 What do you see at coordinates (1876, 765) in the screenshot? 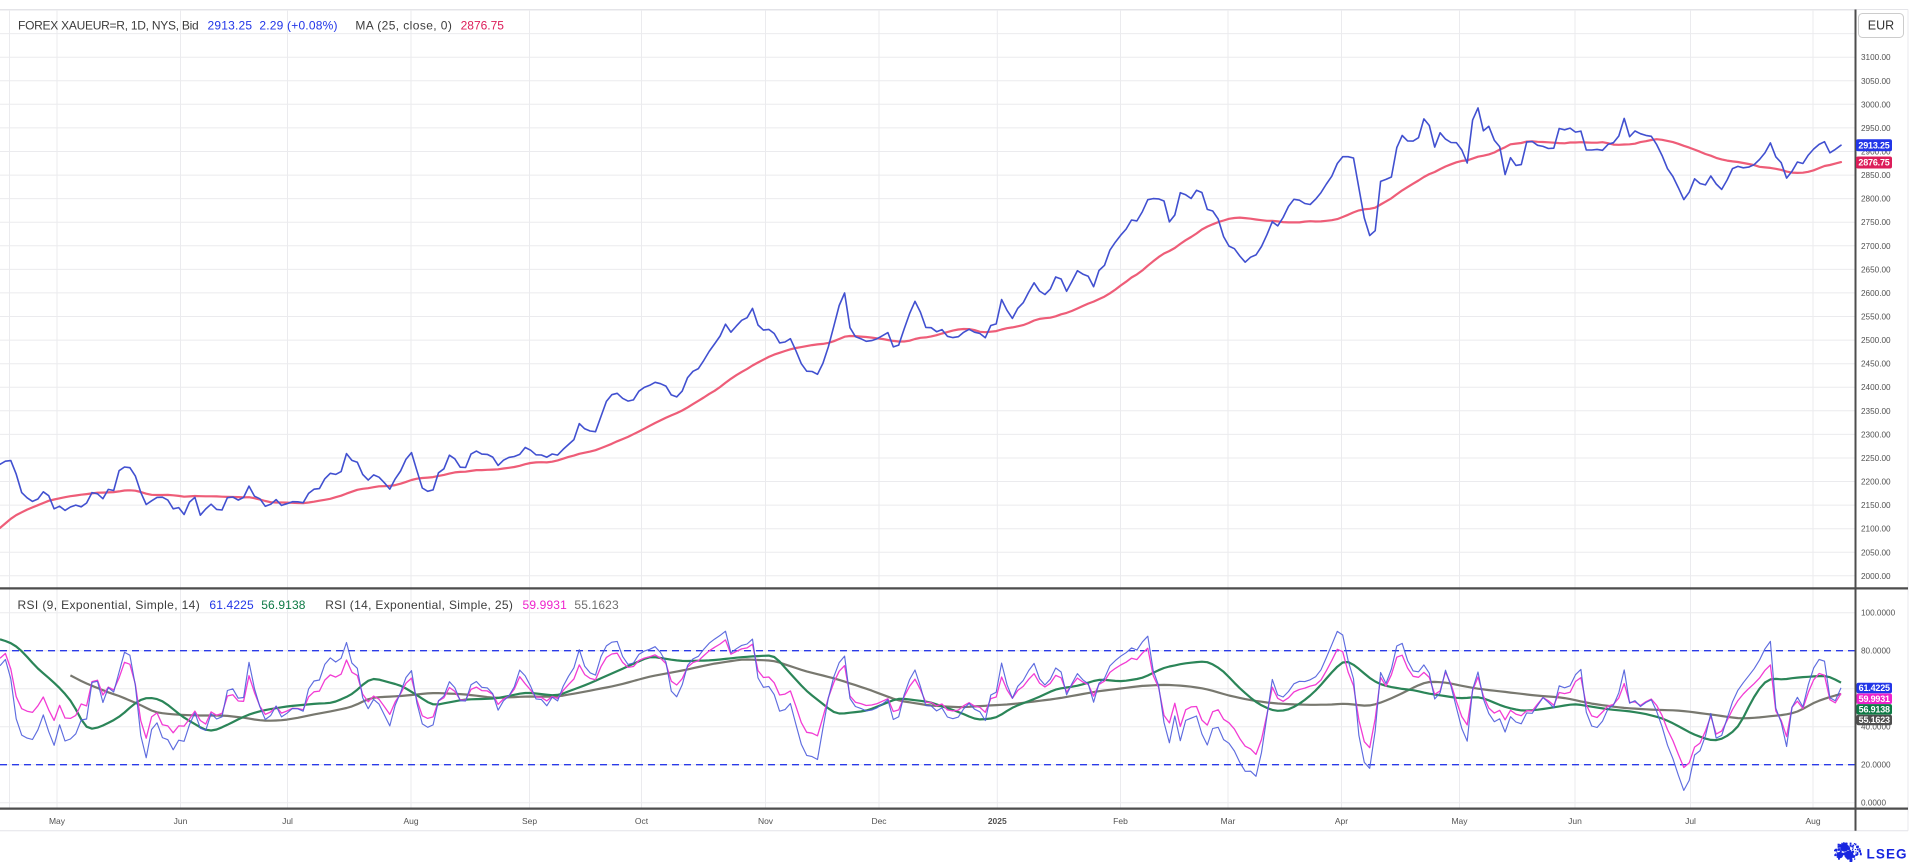
I see `svg-text: 20.0000` at bounding box center [1876, 765].